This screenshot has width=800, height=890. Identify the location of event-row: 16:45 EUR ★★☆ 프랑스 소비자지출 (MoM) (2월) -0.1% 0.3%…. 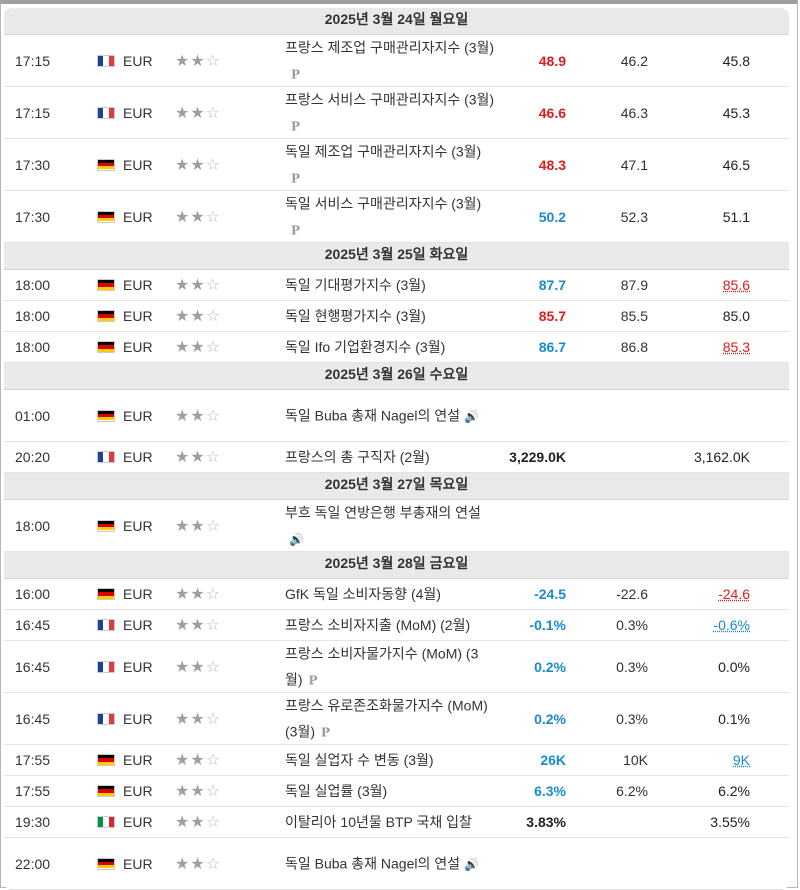
(396, 625).